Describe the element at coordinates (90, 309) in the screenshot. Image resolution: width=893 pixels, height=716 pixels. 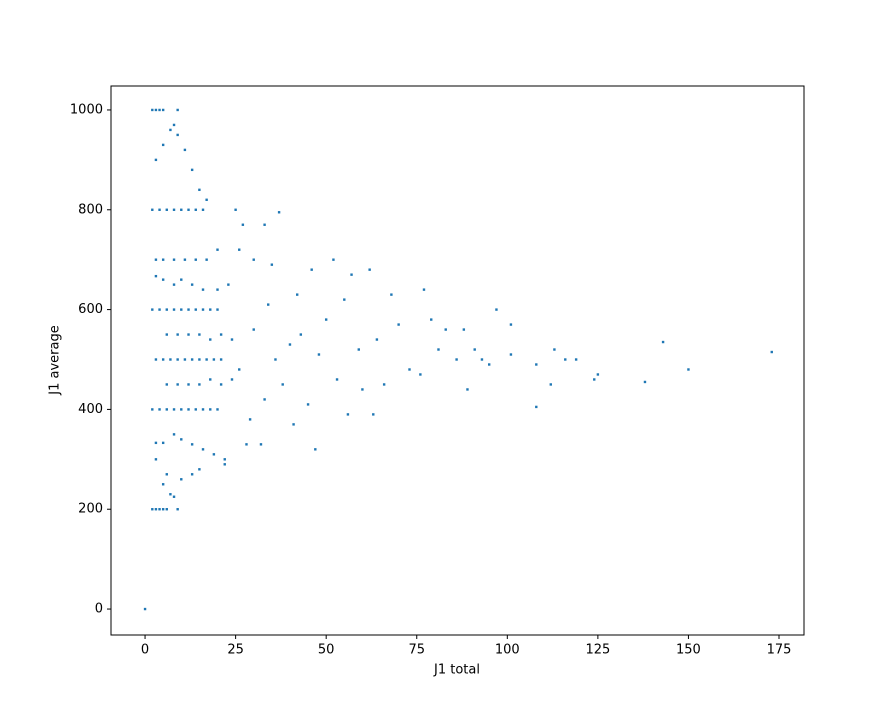
I see `y-tick-label: 600` at that location.